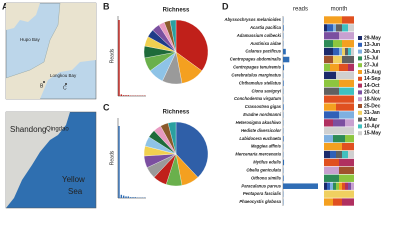 This screenshot has height=240, width=401. What do you see at coordinates (106, 107) in the screenshot?
I see `panel-label: C` at bounding box center [106, 107].